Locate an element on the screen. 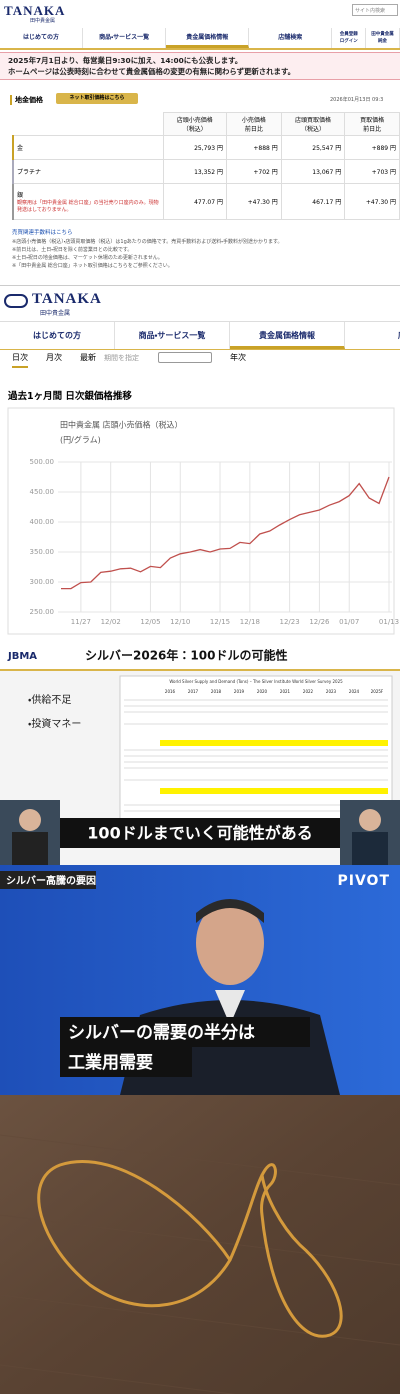  x-tick-label: 12/05 is located at coordinates (150, 622).